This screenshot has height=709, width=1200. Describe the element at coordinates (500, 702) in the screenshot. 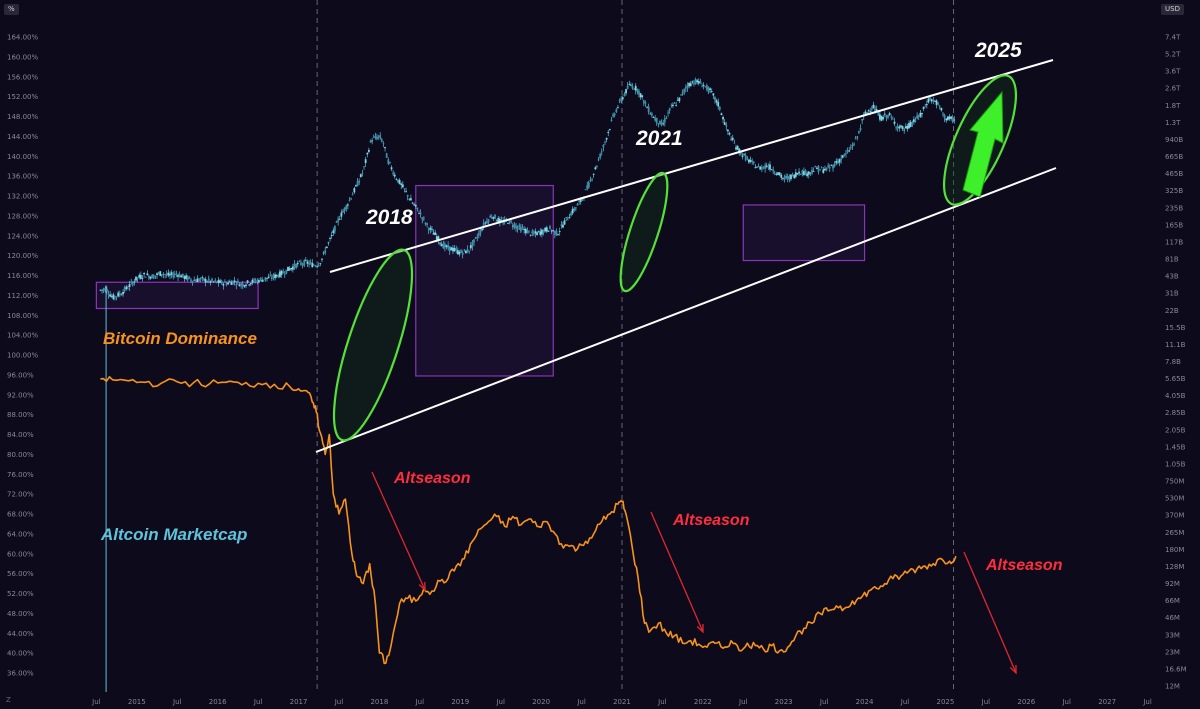

I see `time-tick-label: Jul` at that location.